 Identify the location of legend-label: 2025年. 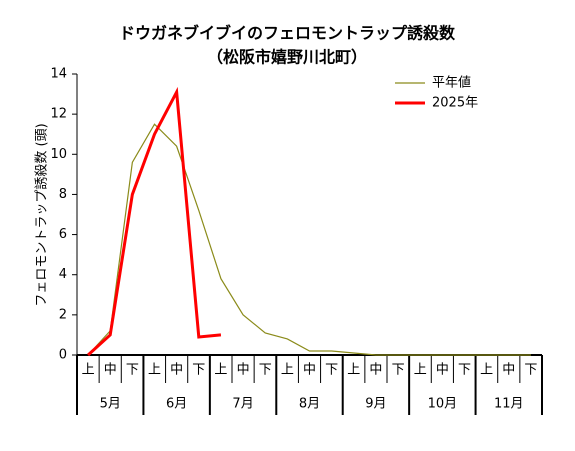
(455, 103).